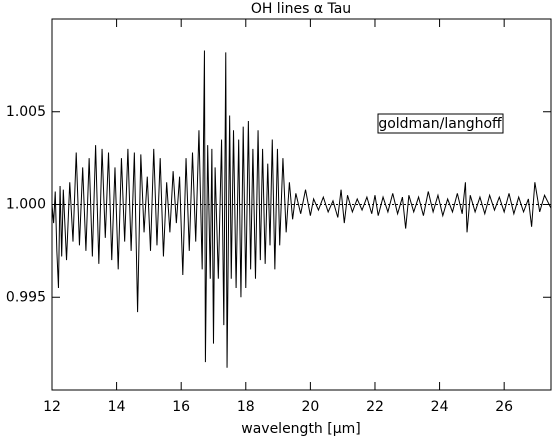  I want to click on x-tick-label: 12, so click(52, 407).